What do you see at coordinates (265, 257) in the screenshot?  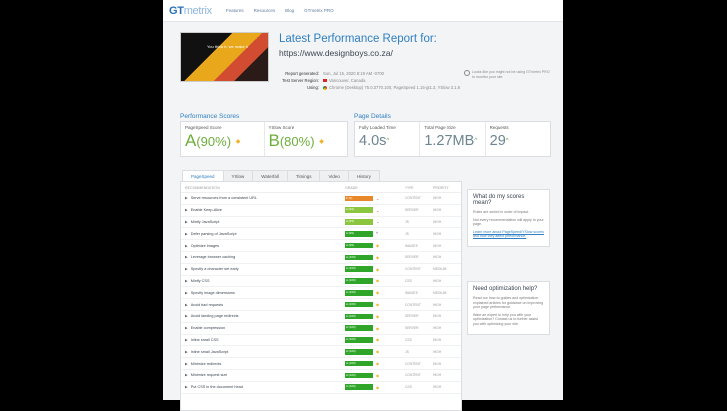 I see `recommendation-cell: ▶ Leverage browser caching` at bounding box center [265, 257].